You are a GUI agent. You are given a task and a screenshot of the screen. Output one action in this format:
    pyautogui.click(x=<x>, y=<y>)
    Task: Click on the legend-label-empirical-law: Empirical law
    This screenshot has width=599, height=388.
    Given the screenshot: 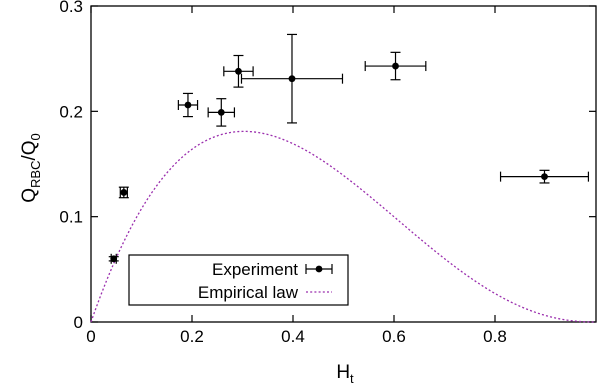 What is the action you would take?
    pyautogui.click(x=248, y=292)
    